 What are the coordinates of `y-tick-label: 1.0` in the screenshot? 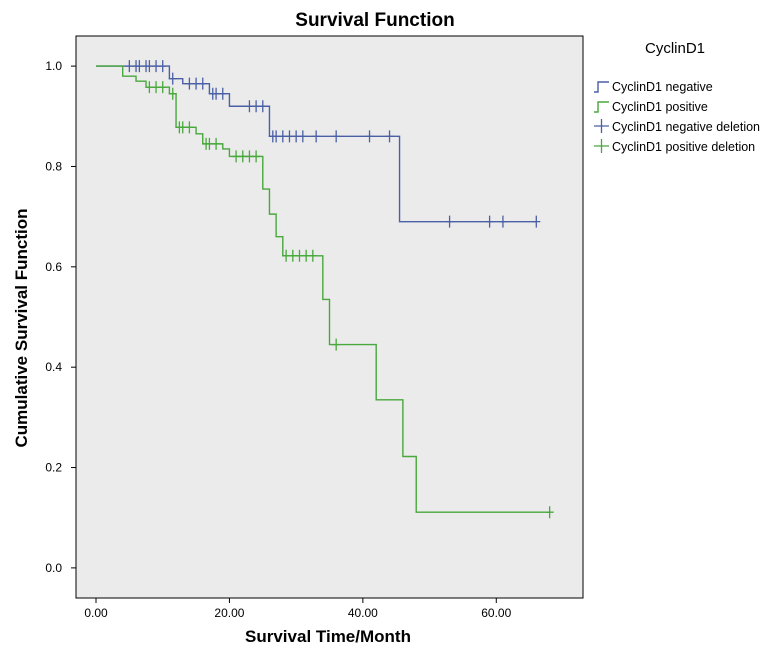 It's located at (53, 66).